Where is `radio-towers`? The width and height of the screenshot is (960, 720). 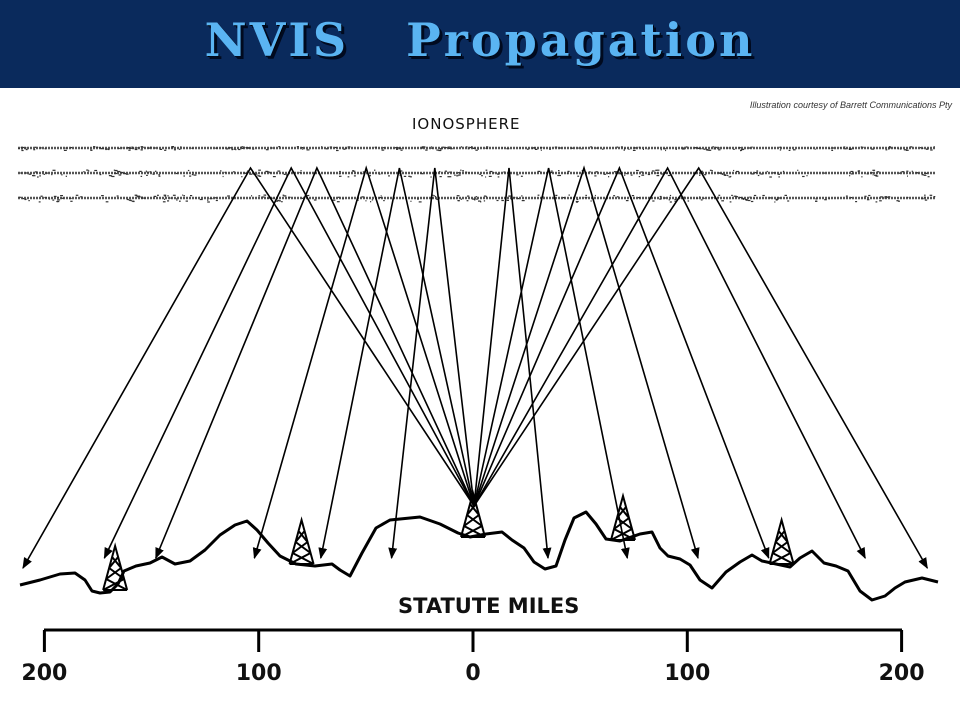
radio-towers is located at coordinates (448, 540).